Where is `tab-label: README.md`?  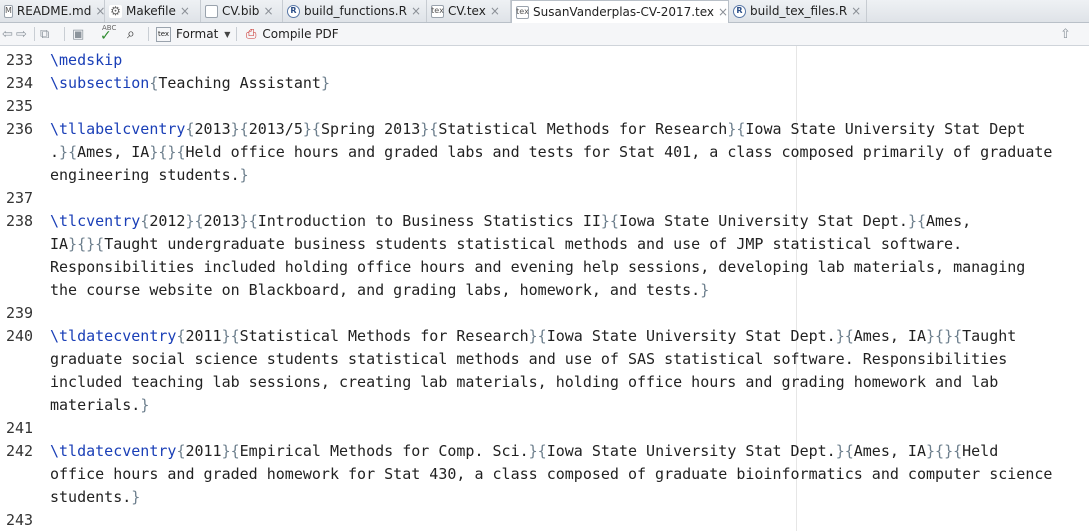 tab-label: README.md is located at coordinates (54, 11).